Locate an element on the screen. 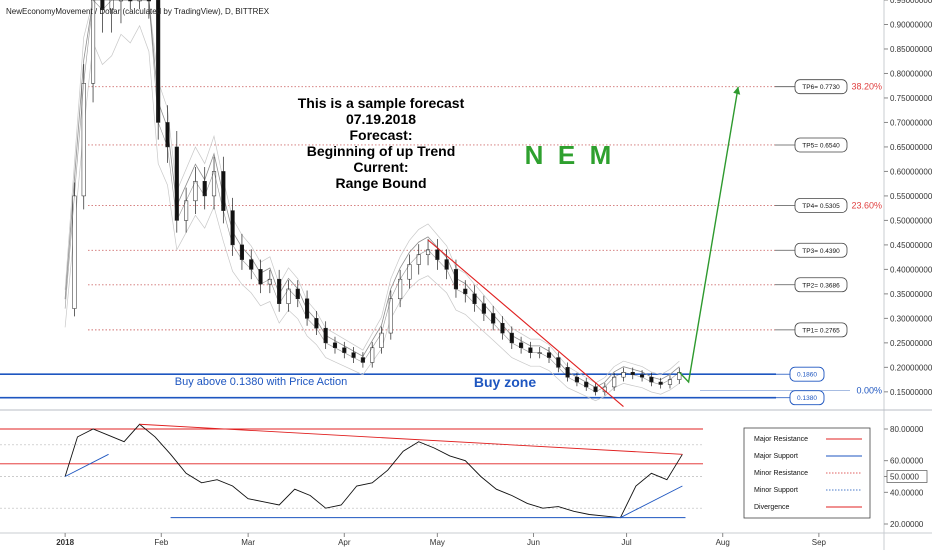  buy-zone-upper-label: 0.1860 is located at coordinates (807, 375).